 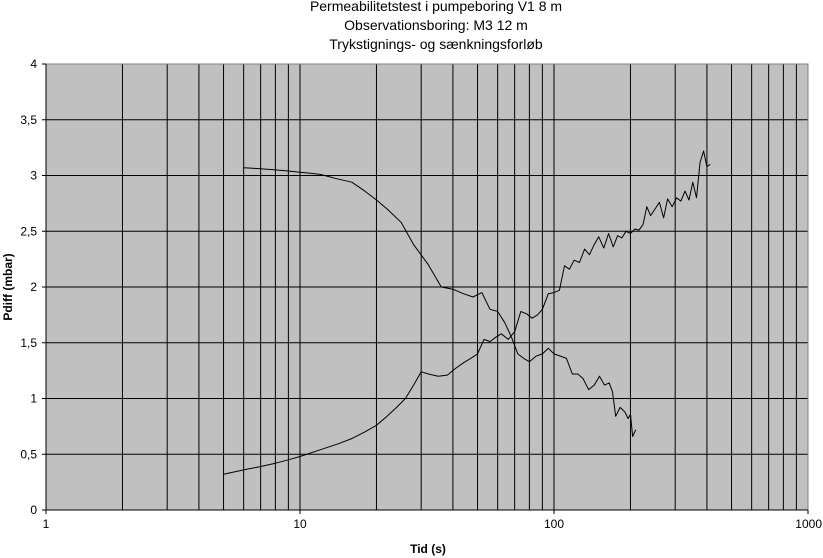 I want to click on x-tick-label: 100, so click(x=554, y=524).